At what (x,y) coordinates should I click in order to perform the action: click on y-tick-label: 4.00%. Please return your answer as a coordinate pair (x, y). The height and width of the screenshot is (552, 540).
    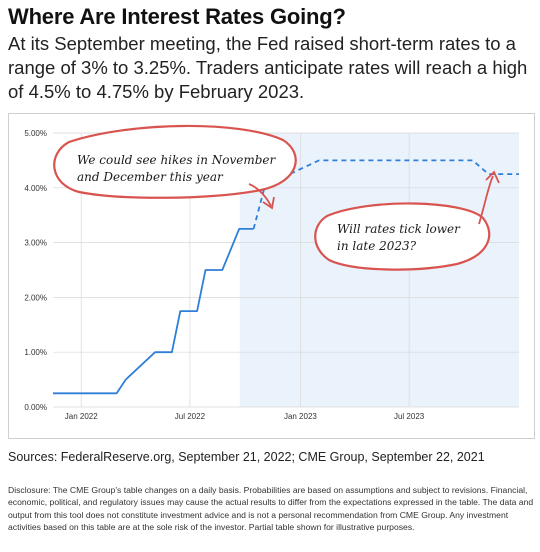
    Looking at the image, I should click on (35, 188).